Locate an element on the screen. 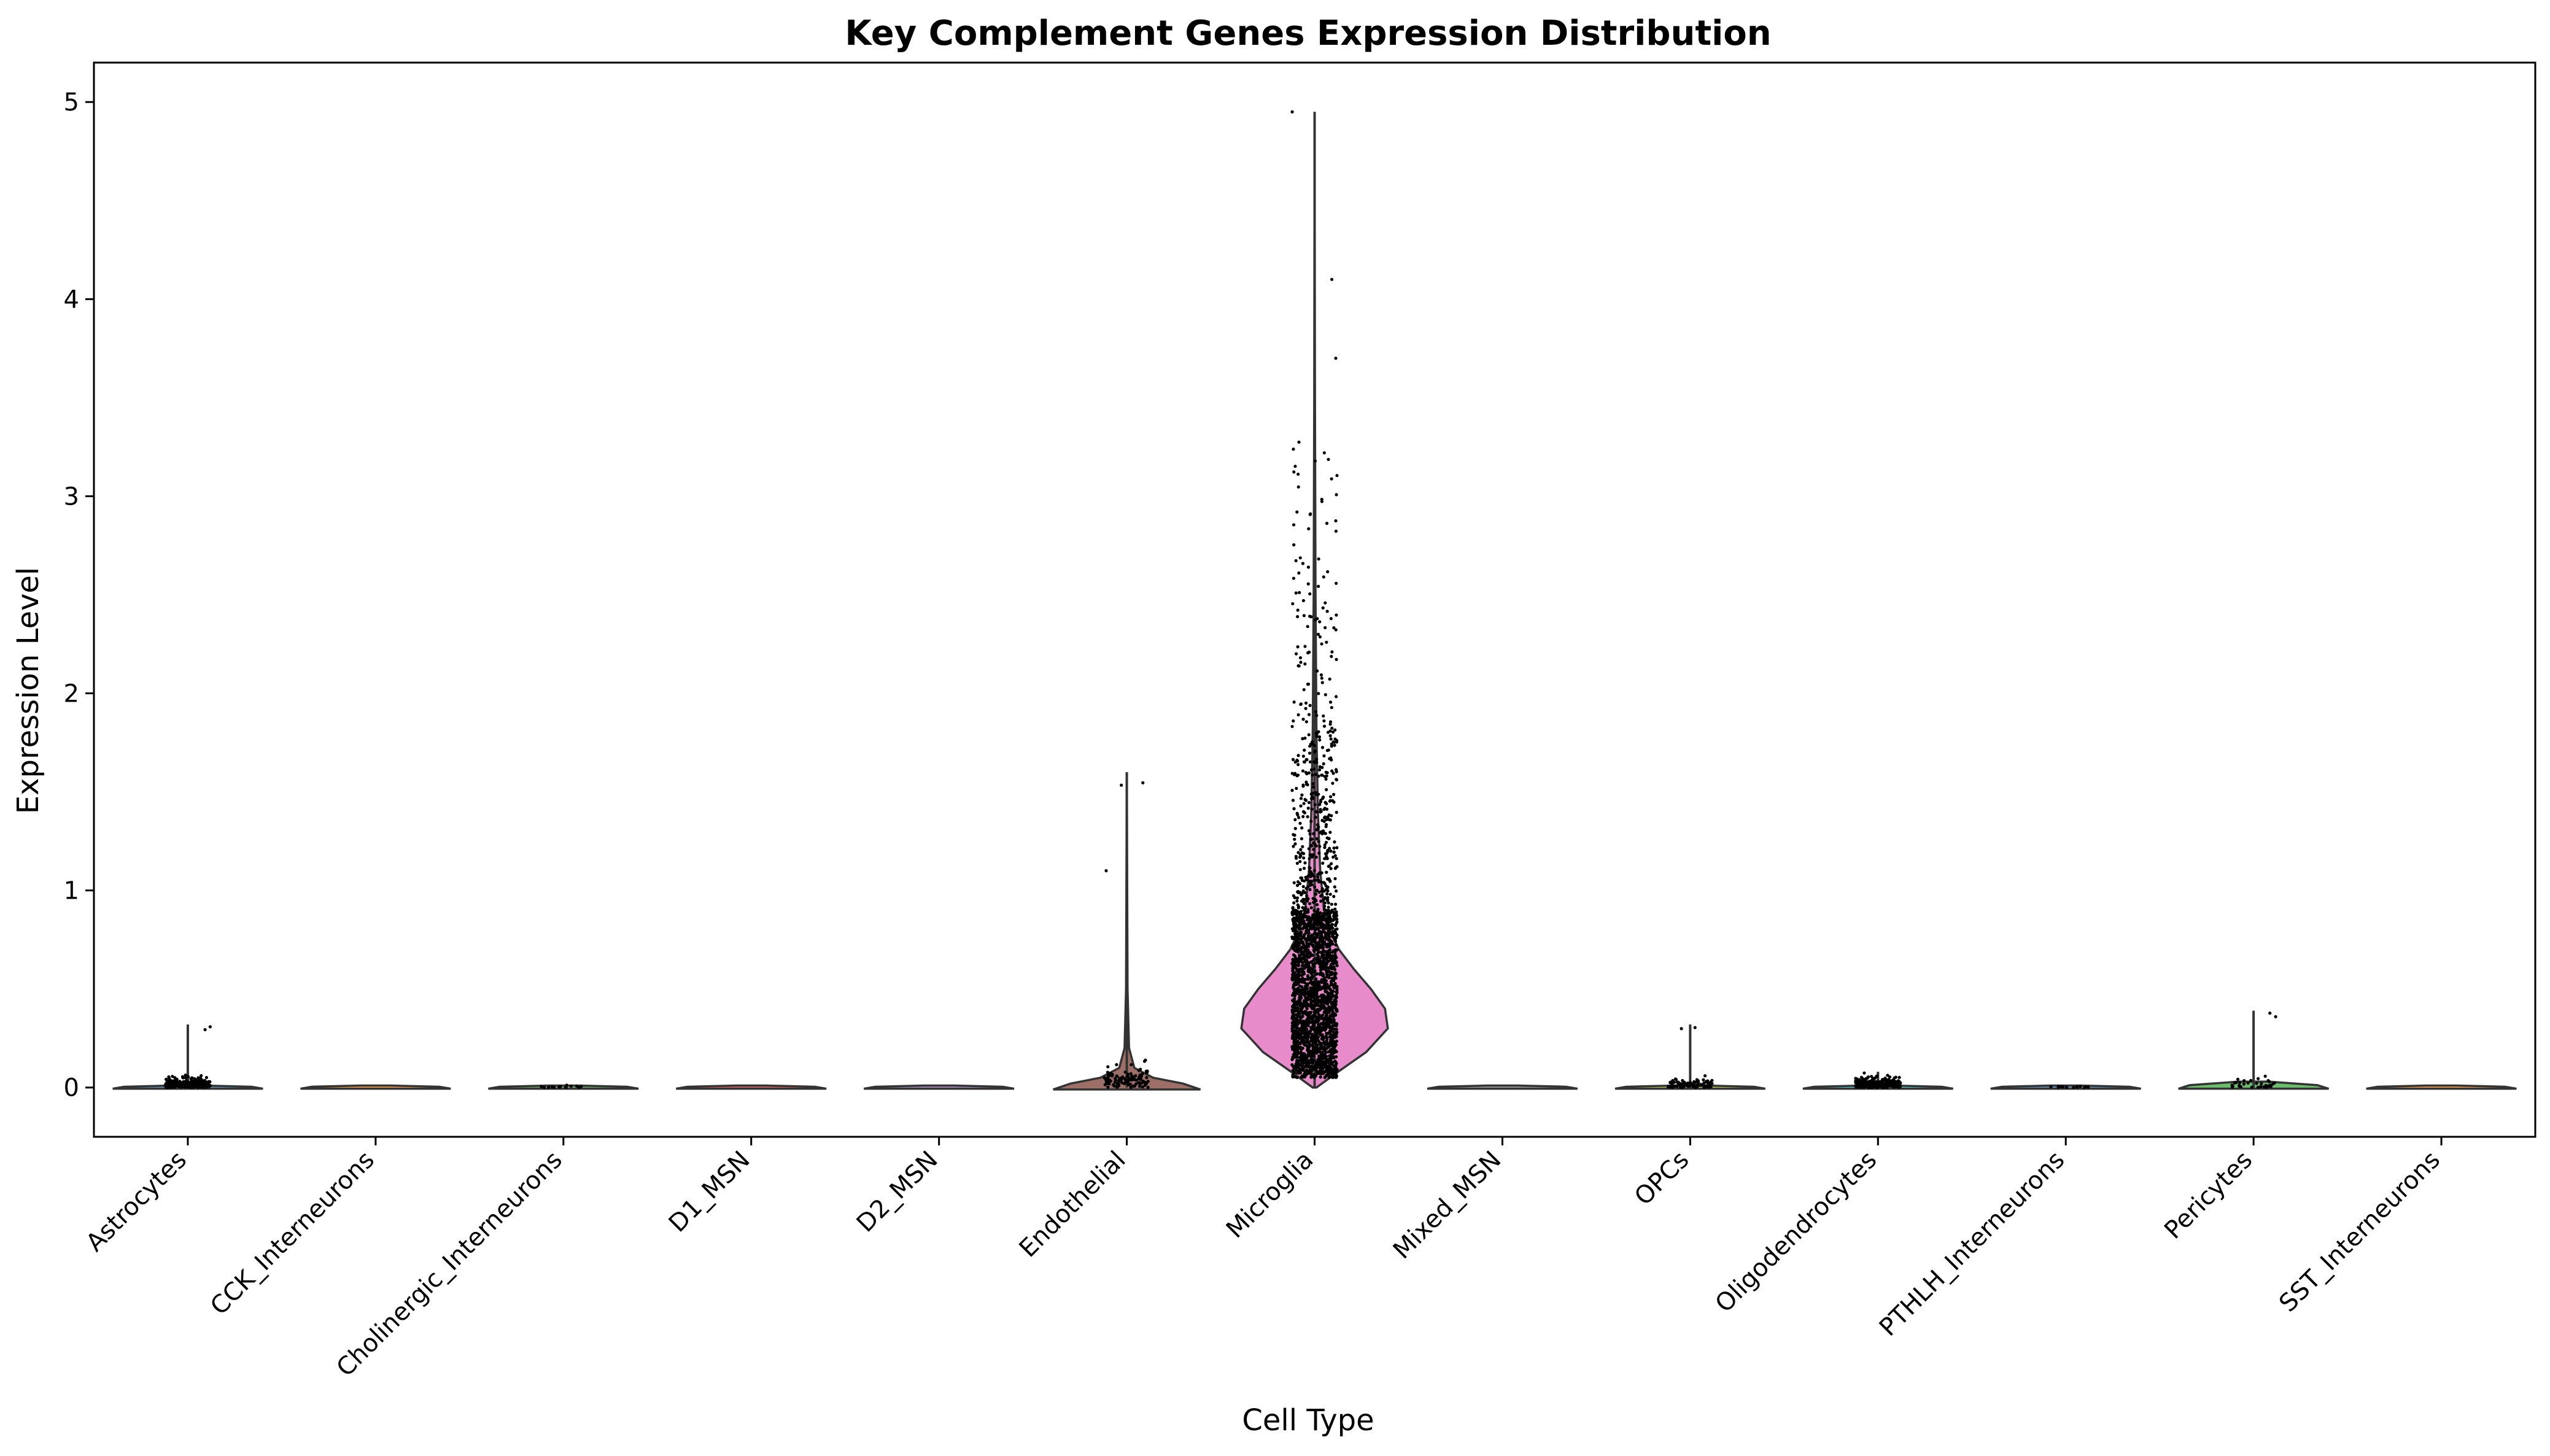 This screenshot has width=2550, height=1456. y-tick-label: 5 is located at coordinates (71, 102).